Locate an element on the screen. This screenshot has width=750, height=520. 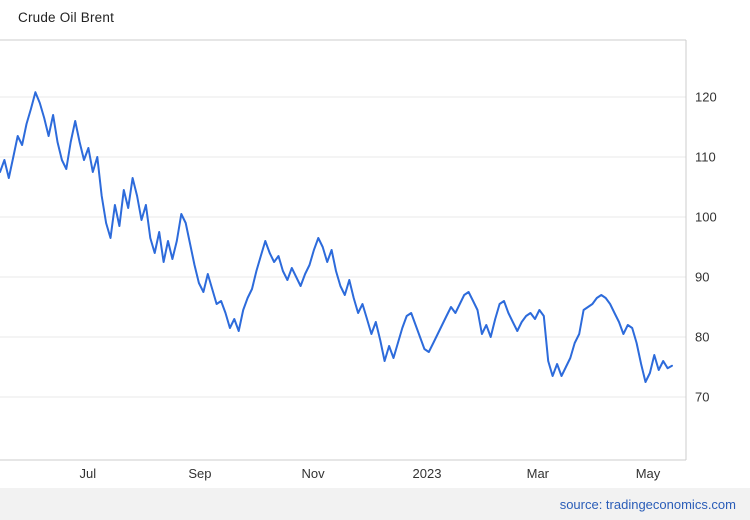
y-axis-label: 110 is located at coordinates (705, 157).